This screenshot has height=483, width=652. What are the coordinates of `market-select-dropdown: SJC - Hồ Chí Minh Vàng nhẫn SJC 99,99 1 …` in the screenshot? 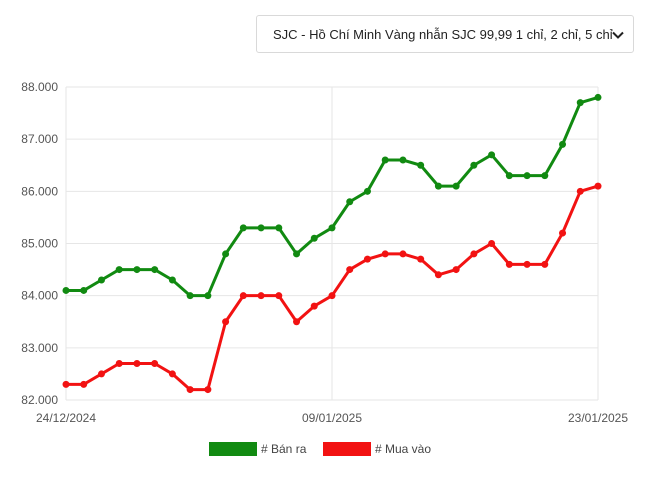 It's located at (445, 34).